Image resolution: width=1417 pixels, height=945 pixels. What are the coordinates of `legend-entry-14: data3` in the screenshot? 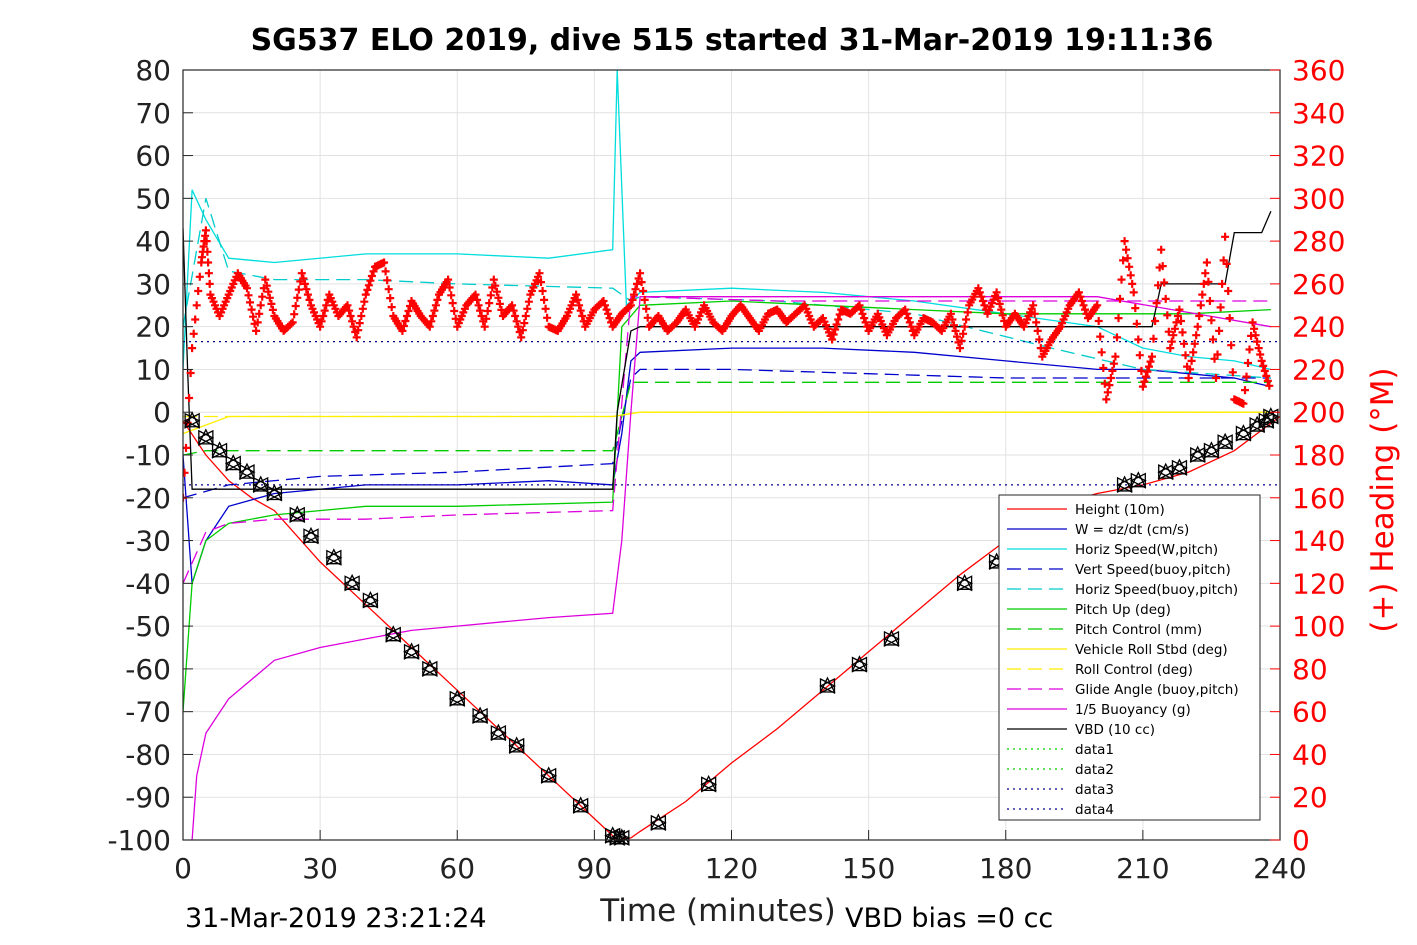 It's located at (1094, 790).